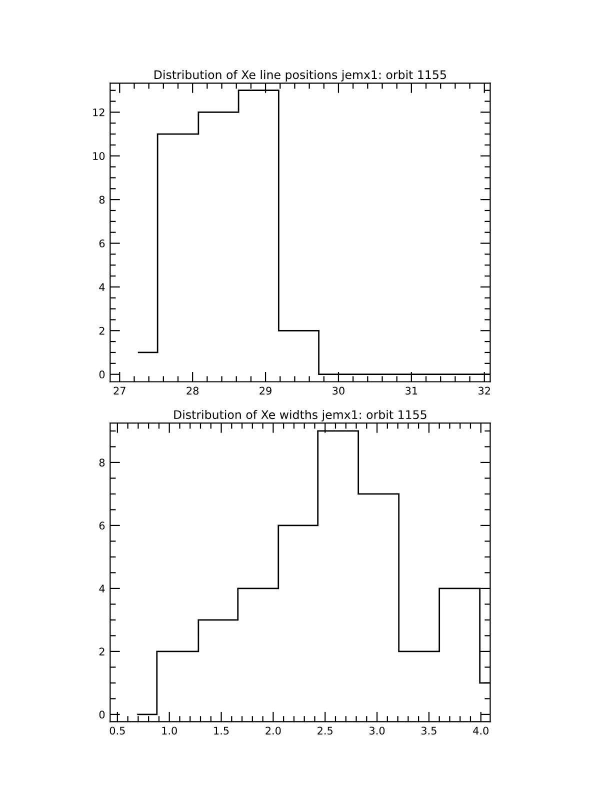 This screenshot has width=612, height=792. I want to click on x-tick-label: 28, so click(192, 390).